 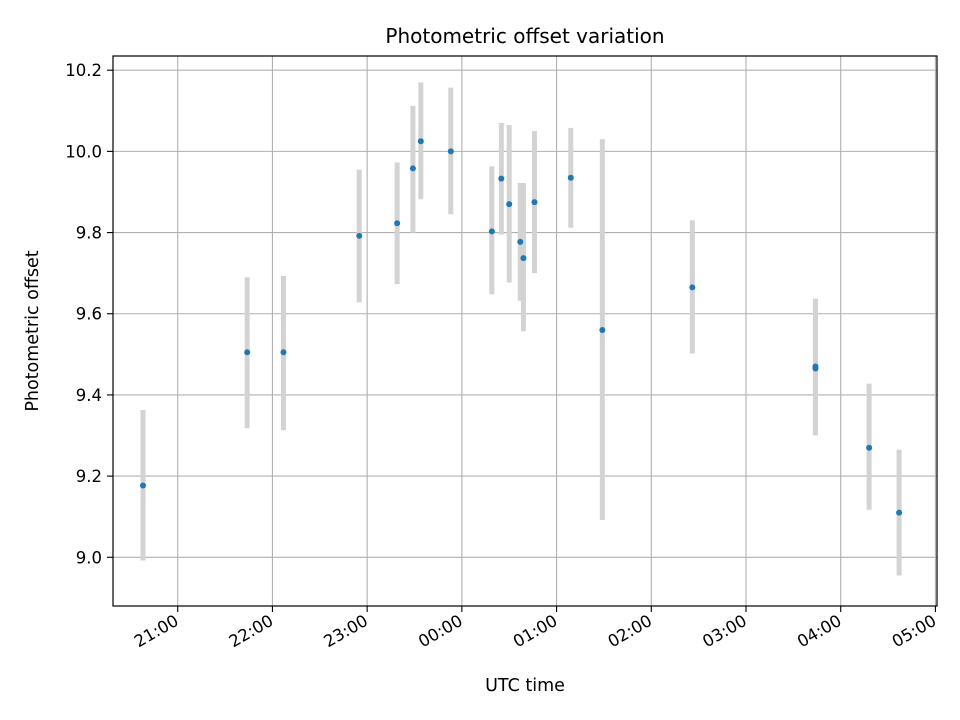 I want to click on x-tick-label: 00:00, so click(x=440, y=631).